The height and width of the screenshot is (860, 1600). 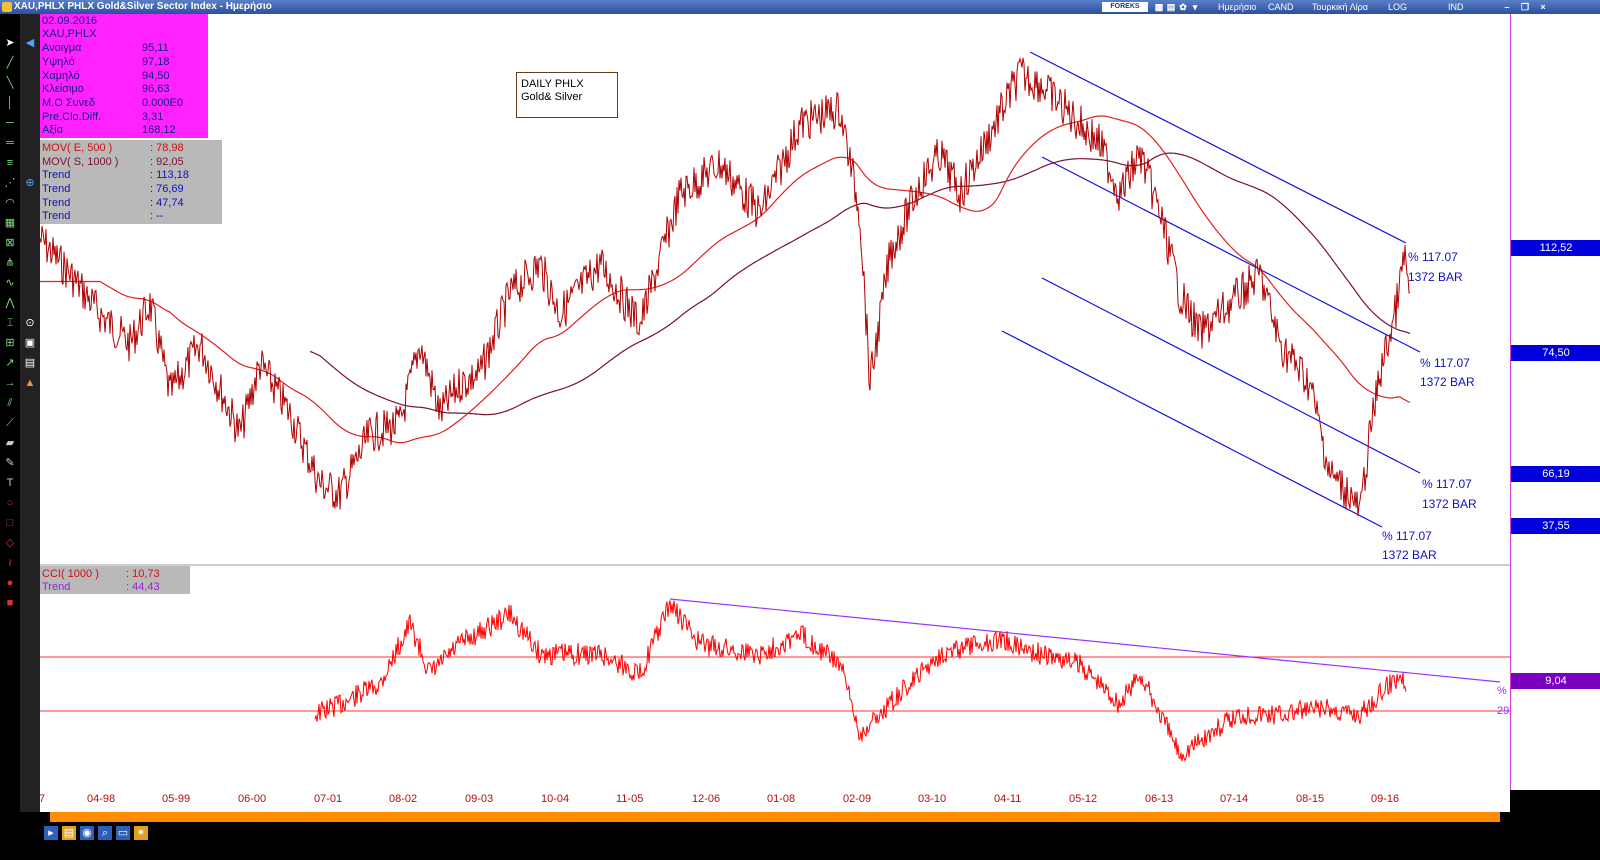 What do you see at coordinates (1456, 7) in the screenshot?
I see `indicator-selector: IND` at bounding box center [1456, 7].